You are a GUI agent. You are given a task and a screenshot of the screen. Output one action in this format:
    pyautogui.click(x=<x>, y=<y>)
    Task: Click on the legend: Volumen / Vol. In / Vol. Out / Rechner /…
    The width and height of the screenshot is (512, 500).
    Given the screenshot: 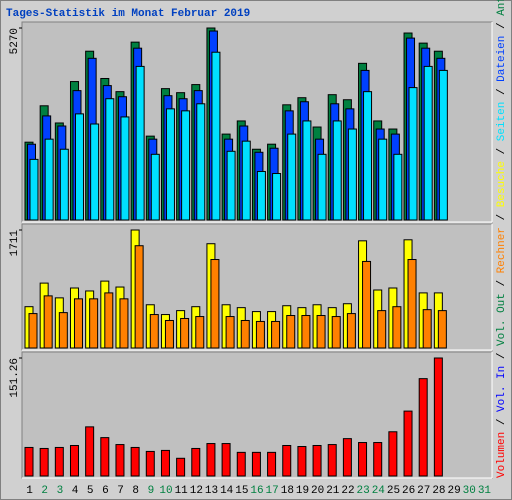 What is the action you would take?
    pyautogui.click(x=502, y=239)
    